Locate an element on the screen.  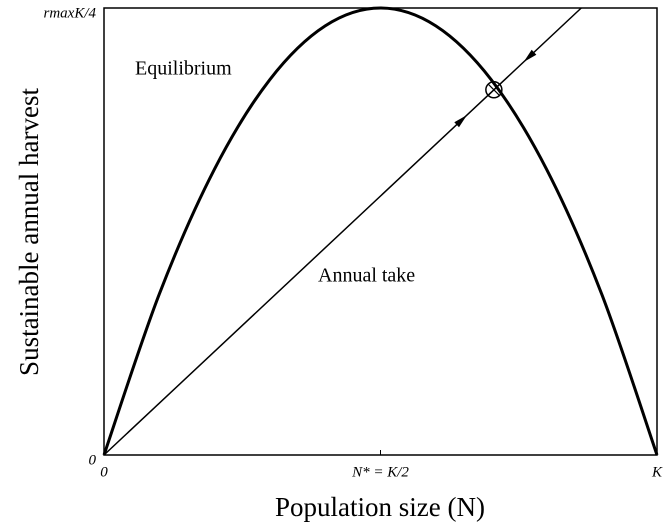
equilibrium-cross is located at coordinates (493, 89).